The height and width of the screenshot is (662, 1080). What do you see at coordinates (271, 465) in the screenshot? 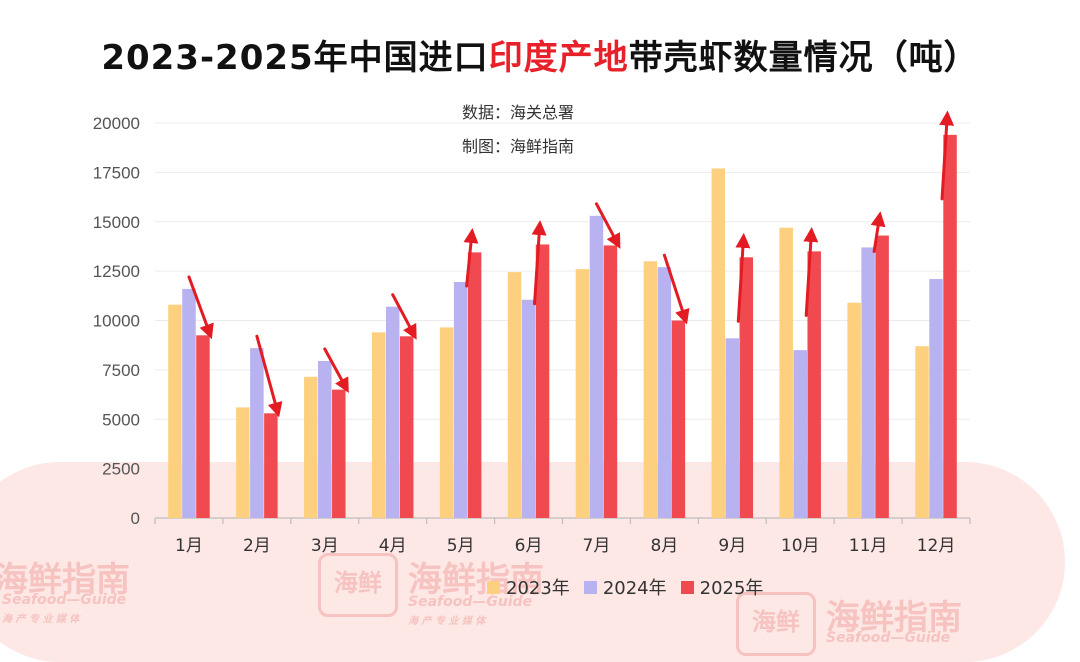
I see `bar-2025年-2月` at bounding box center [271, 465].